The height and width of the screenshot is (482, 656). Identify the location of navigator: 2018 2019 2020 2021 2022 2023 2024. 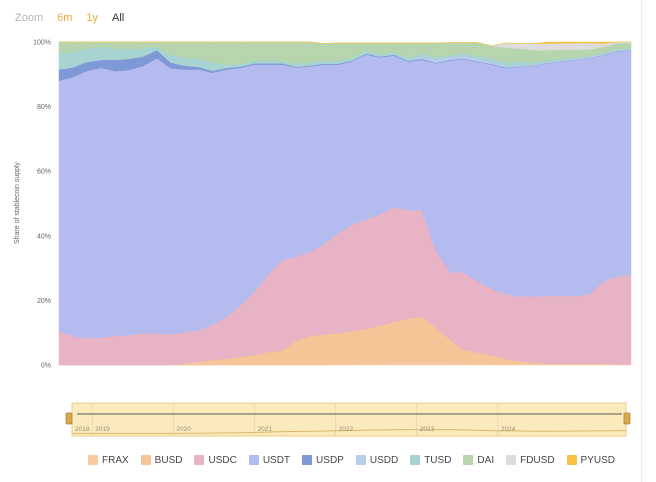
(348, 419).